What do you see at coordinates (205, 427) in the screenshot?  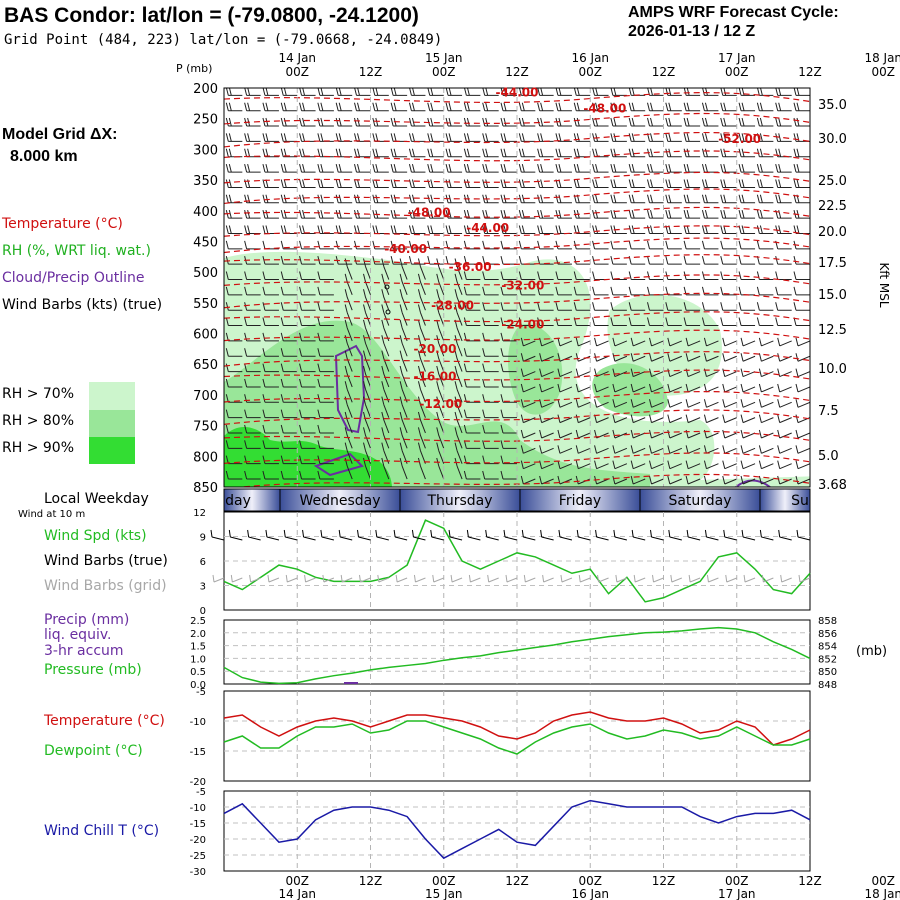 I see `pressure-tick-label: 750` at bounding box center [205, 427].